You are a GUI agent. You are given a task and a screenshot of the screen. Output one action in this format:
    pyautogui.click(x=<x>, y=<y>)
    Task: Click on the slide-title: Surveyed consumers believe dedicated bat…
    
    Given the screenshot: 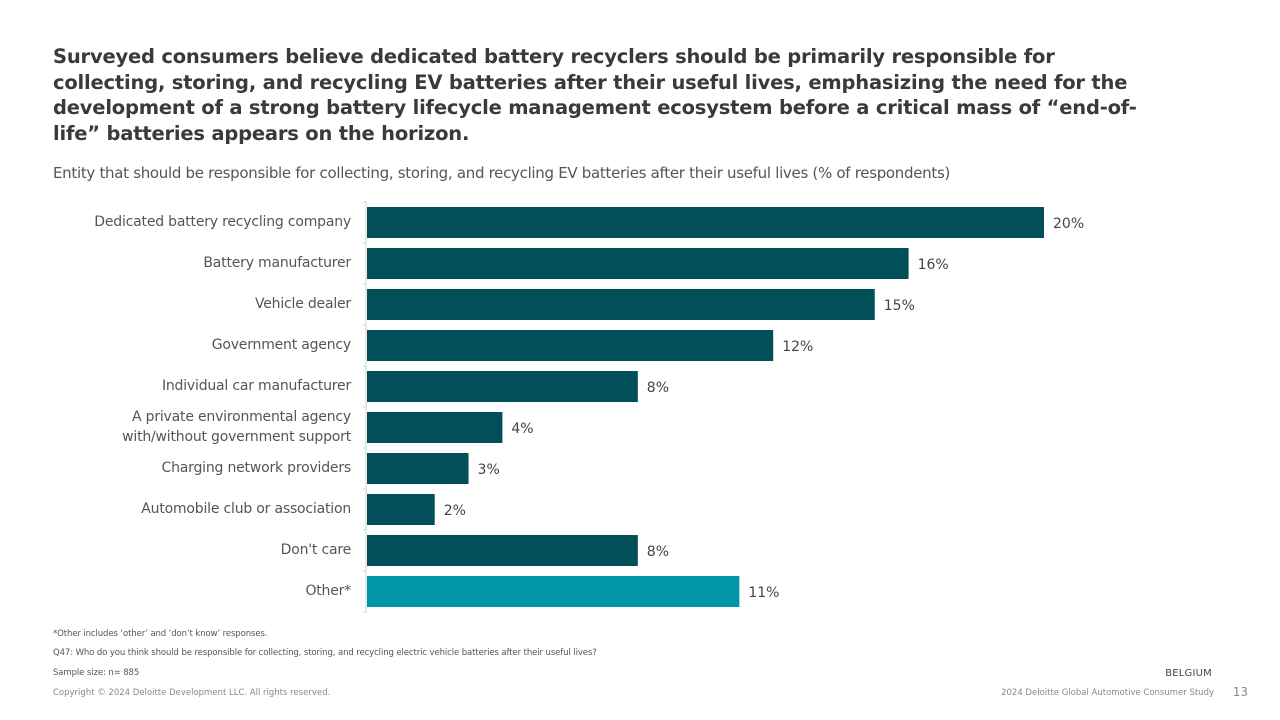 What is the action you would take?
    pyautogui.click(x=595, y=95)
    